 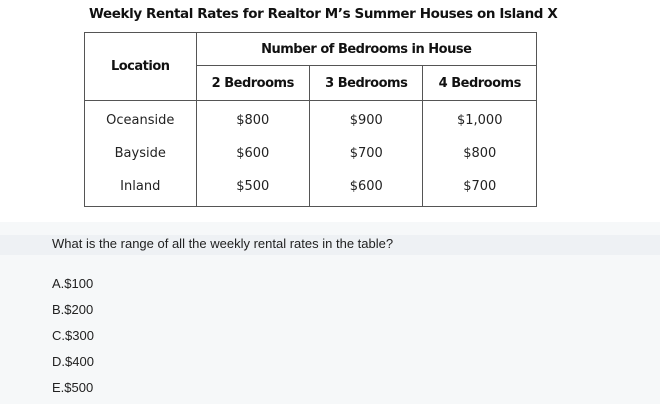 I want to click on option-b: B.$200, so click(x=73, y=309).